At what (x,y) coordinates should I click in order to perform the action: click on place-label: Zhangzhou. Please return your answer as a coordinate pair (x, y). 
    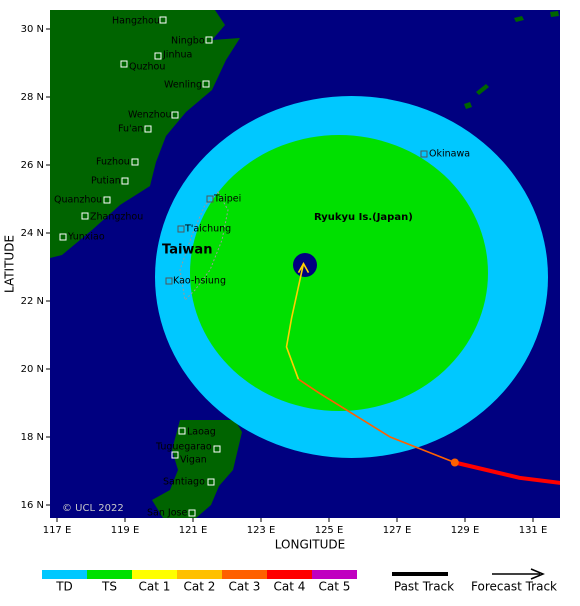
    Looking at the image, I should click on (116, 217).